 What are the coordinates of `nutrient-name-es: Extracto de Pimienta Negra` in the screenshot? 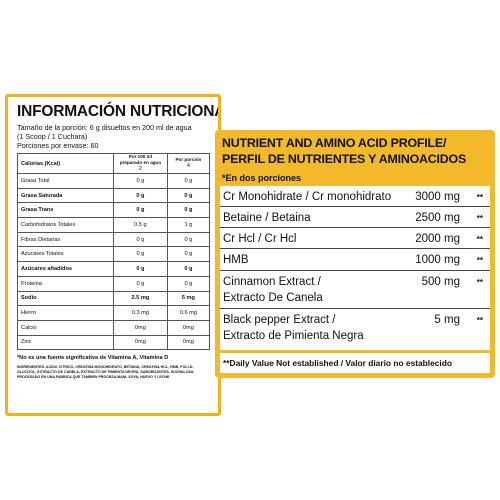 It's located at (293, 336).